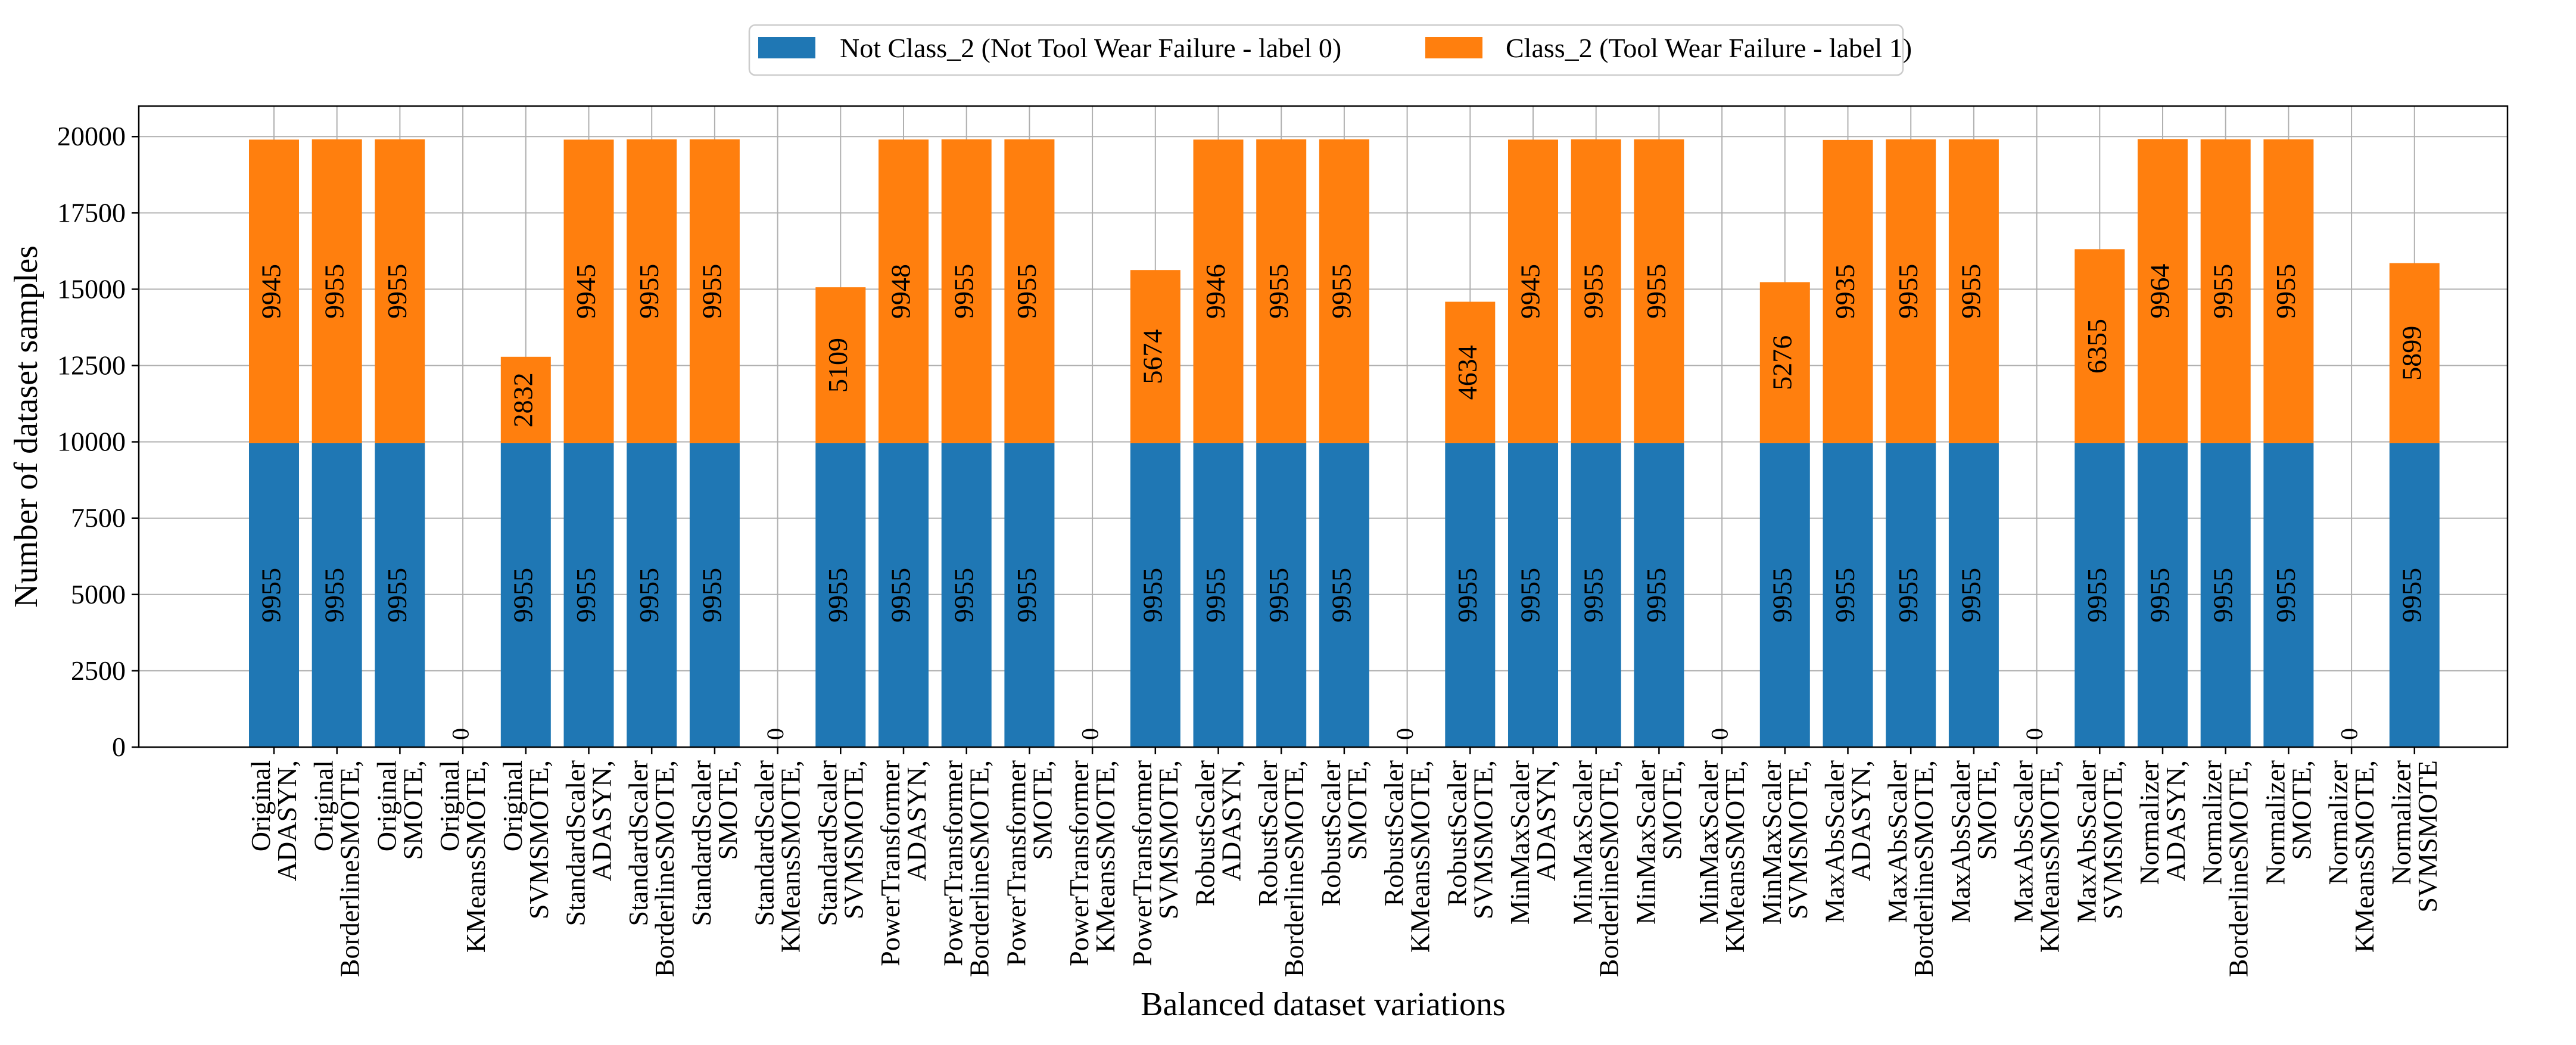  I want to click on x-tick-label: SVMSMOTE, so click(2427, 836).